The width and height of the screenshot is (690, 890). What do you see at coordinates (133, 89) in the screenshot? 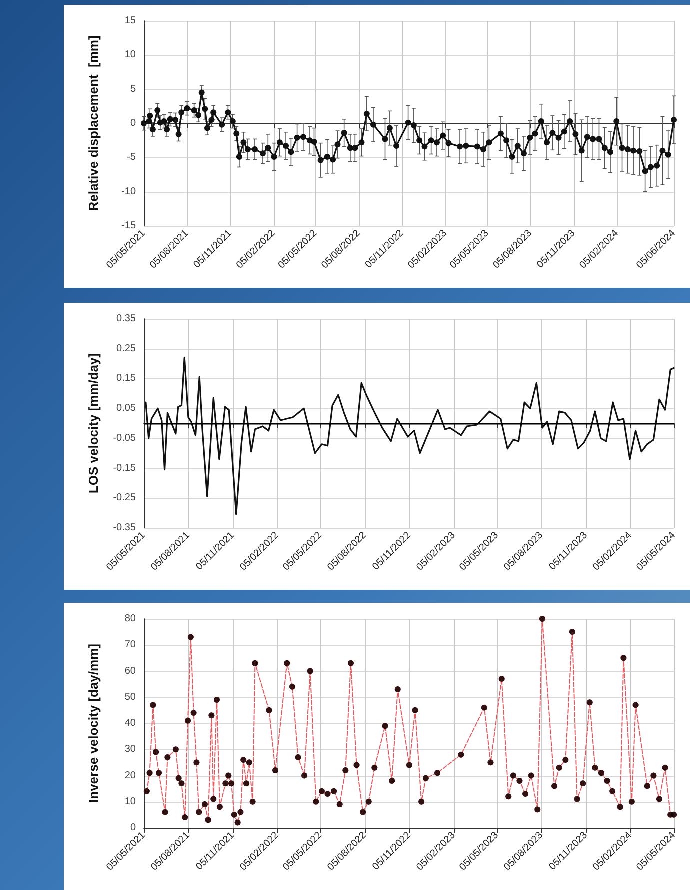
I see `y-tick-label: 5` at bounding box center [133, 89].